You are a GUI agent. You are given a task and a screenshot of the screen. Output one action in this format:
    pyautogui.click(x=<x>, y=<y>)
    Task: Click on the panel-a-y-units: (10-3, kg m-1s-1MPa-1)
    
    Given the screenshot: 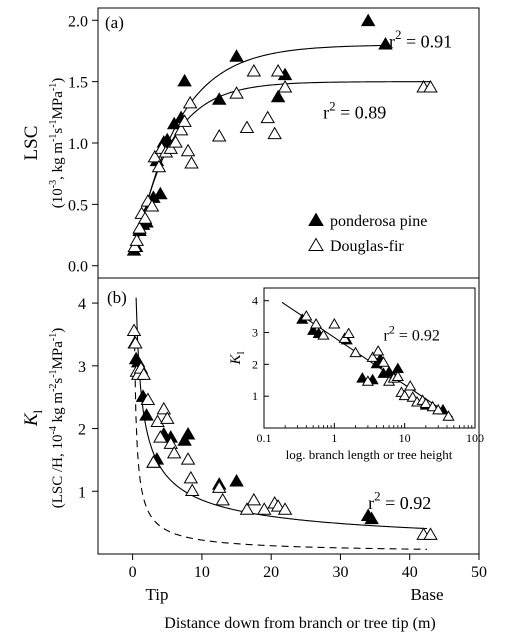 What is the action you would take?
    pyautogui.click(x=57, y=143)
    